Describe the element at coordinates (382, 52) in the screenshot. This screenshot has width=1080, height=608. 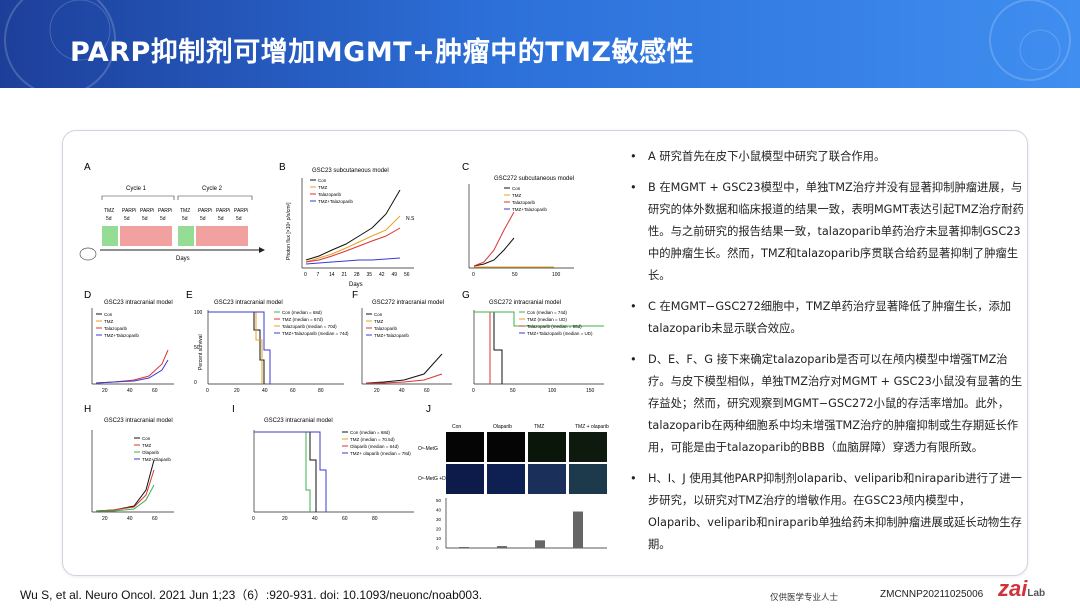
I see `slide-title: PARP抑制剂可增加MGMT+肿瘤中的TMZ敏感性` at that location.